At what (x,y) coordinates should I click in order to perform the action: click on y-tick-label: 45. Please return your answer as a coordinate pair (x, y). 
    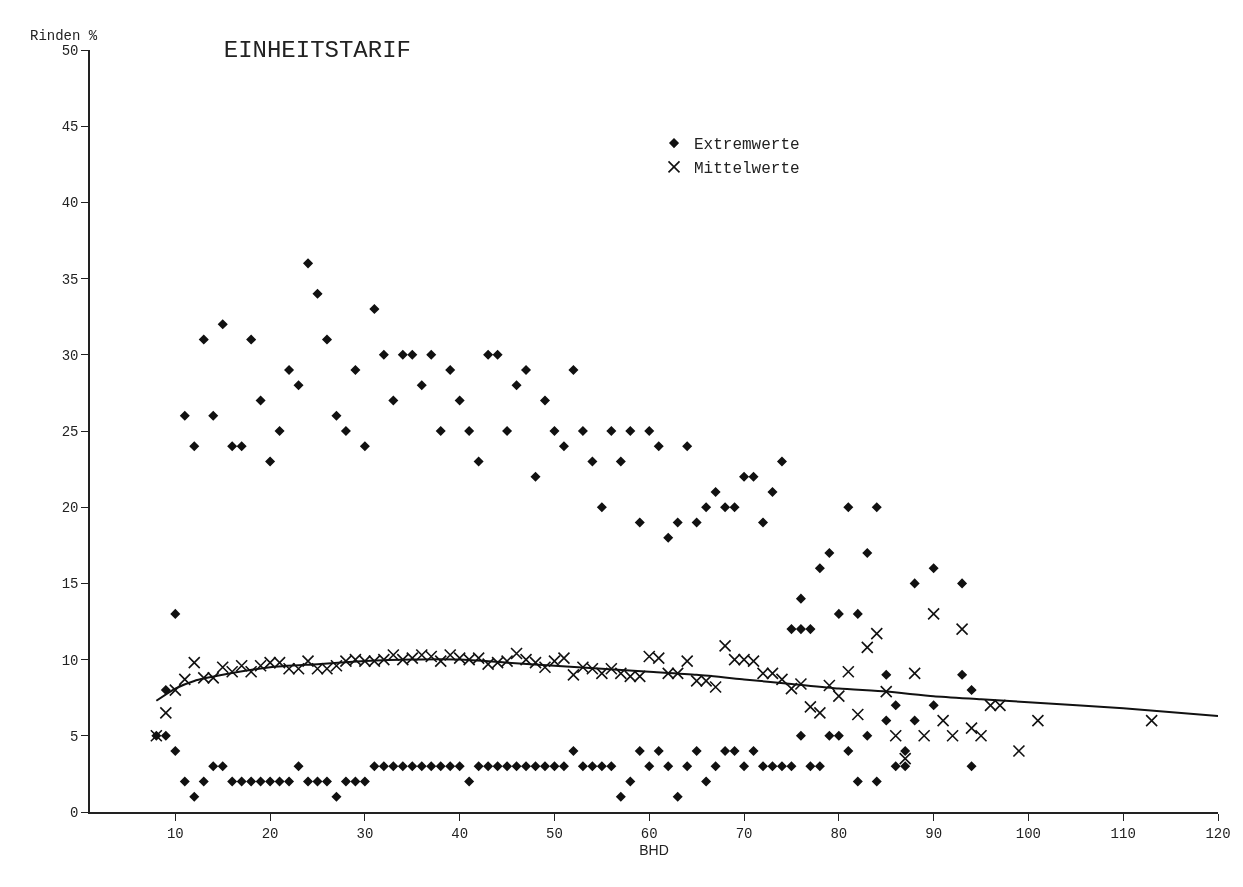
    Looking at the image, I should click on (70, 127).